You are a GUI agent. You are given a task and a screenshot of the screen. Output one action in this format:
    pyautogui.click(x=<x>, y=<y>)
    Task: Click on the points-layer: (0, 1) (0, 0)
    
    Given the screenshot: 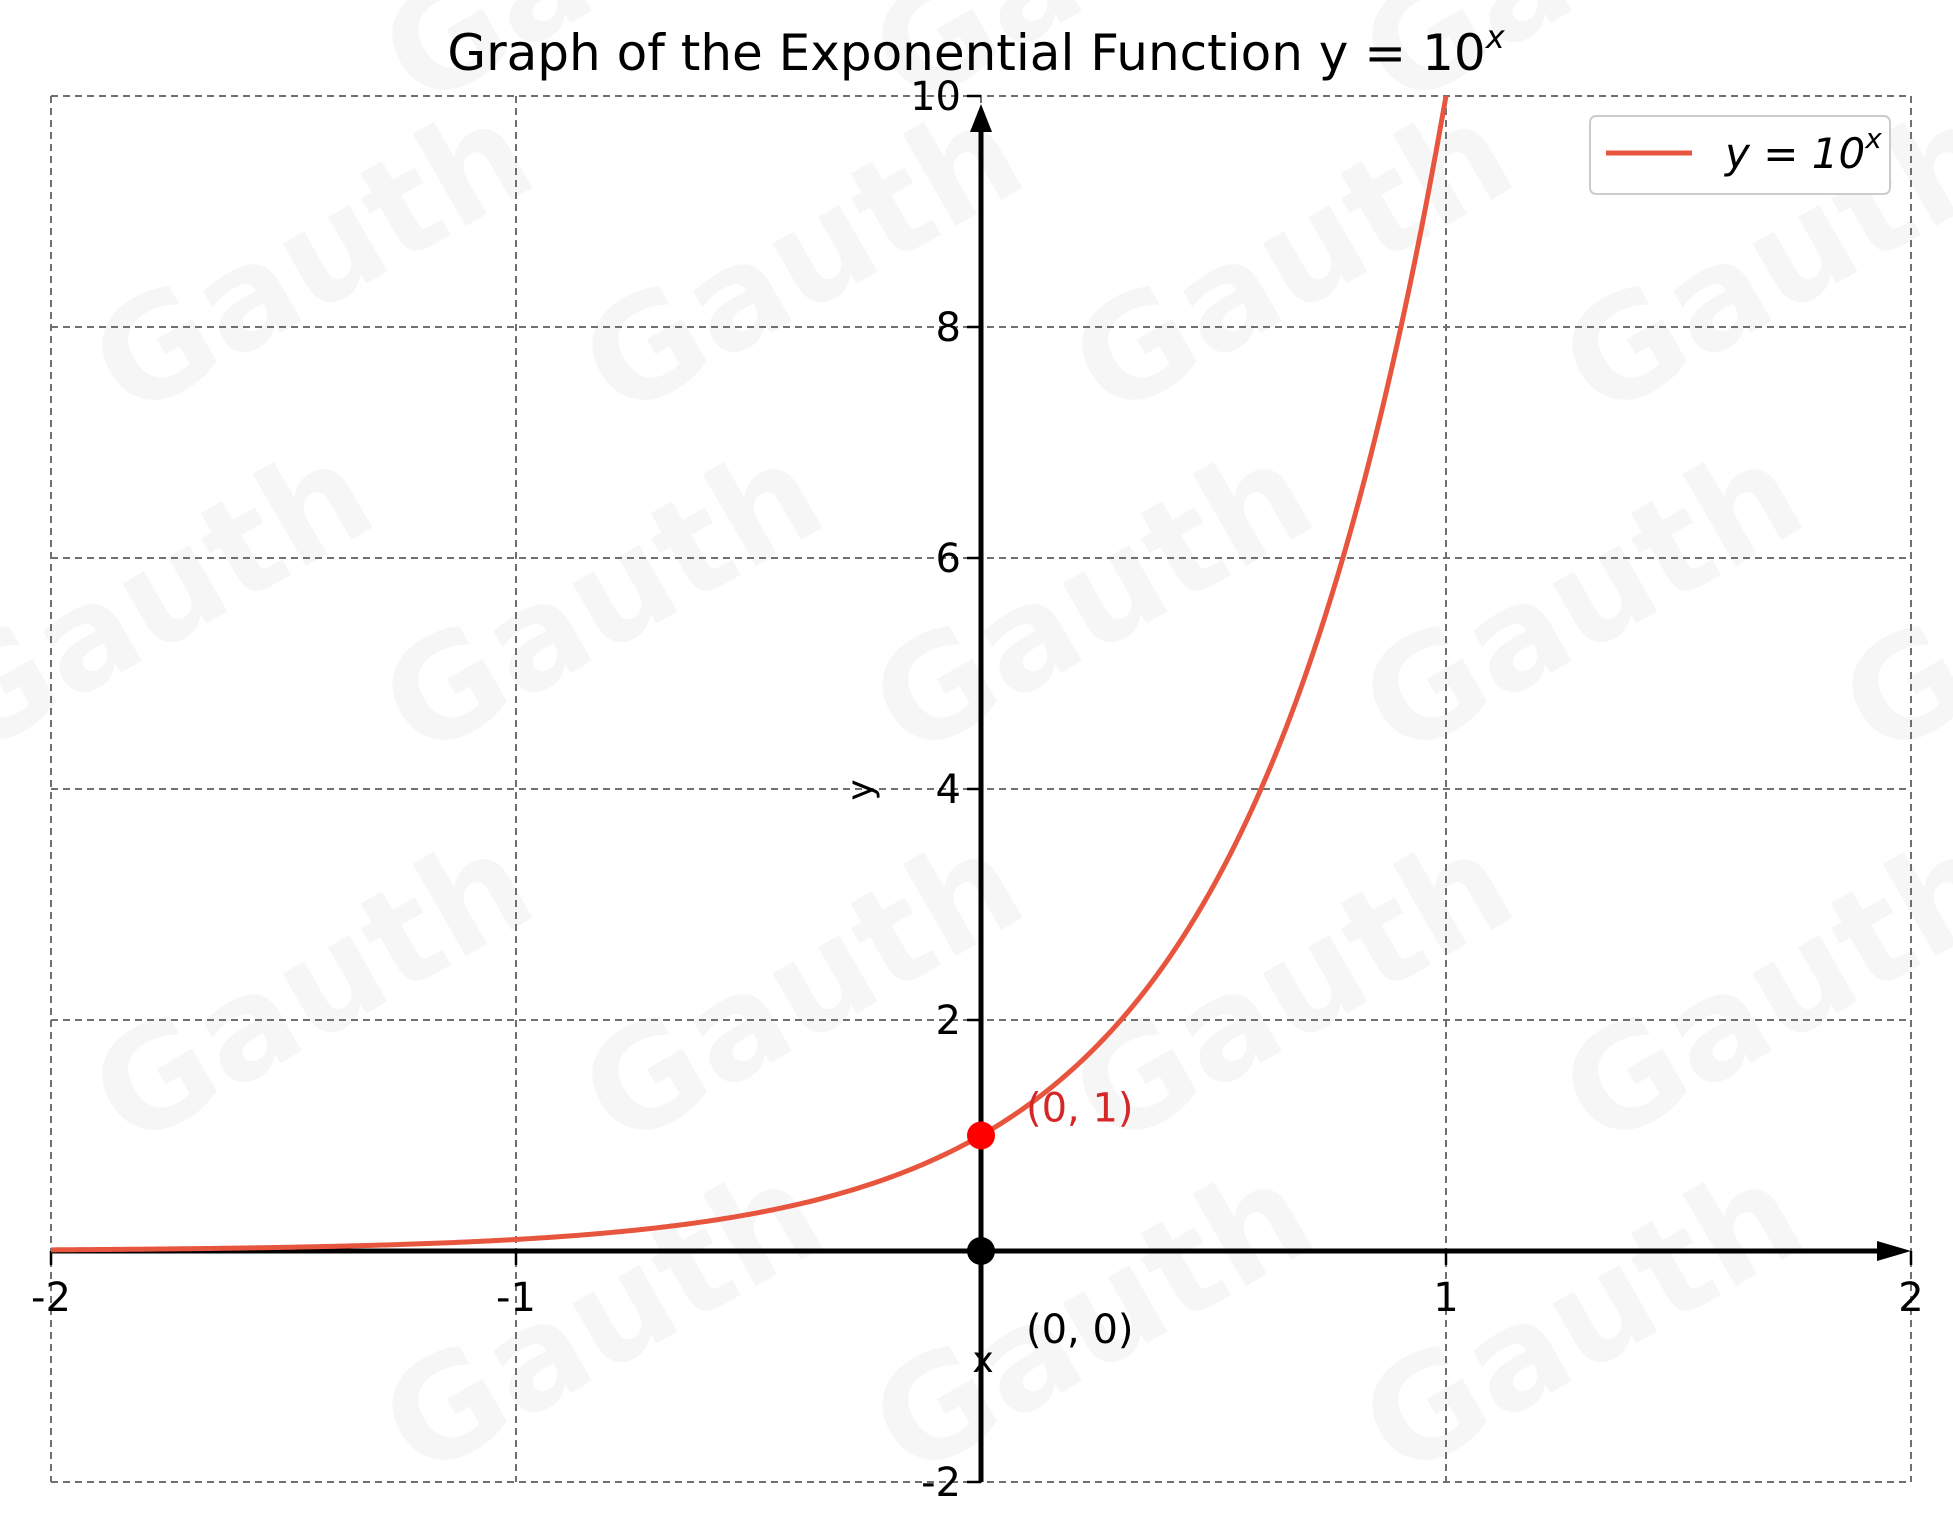 What is the action you would take?
    pyautogui.click(x=1050, y=1219)
    